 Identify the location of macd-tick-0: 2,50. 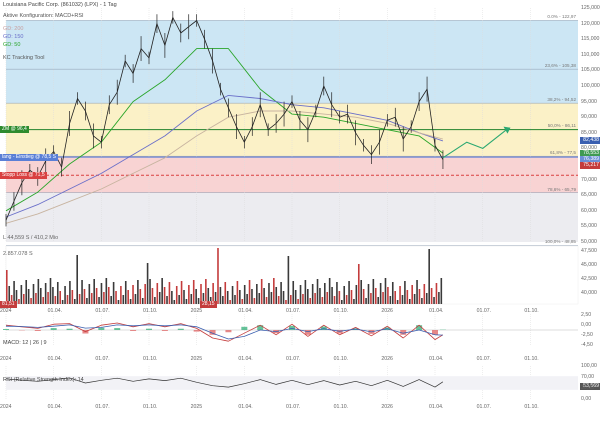
(586, 315).